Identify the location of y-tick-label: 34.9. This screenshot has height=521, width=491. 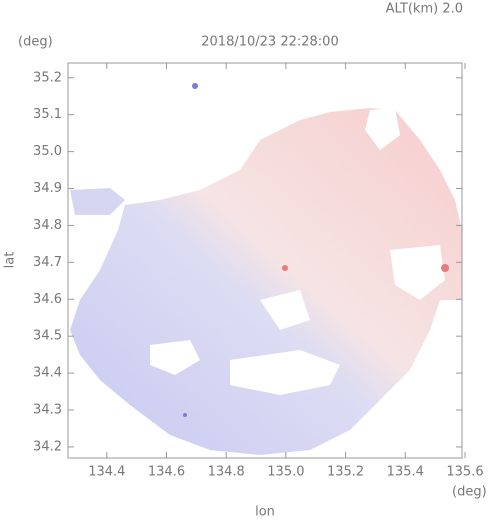
(47, 188).